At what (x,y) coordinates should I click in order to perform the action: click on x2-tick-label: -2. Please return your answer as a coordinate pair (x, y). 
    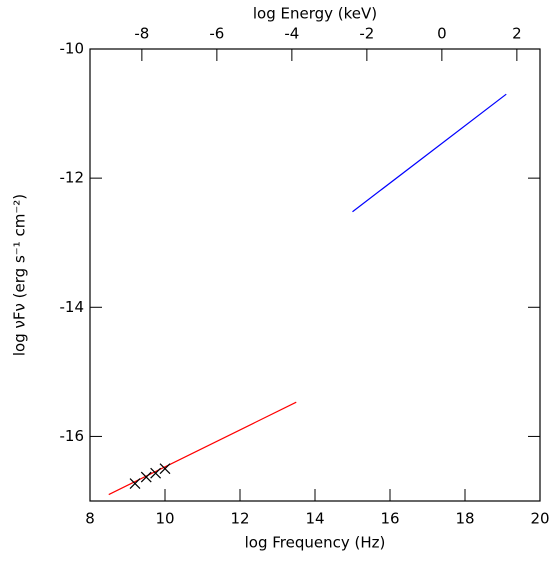
    Looking at the image, I should click on (366, 34).